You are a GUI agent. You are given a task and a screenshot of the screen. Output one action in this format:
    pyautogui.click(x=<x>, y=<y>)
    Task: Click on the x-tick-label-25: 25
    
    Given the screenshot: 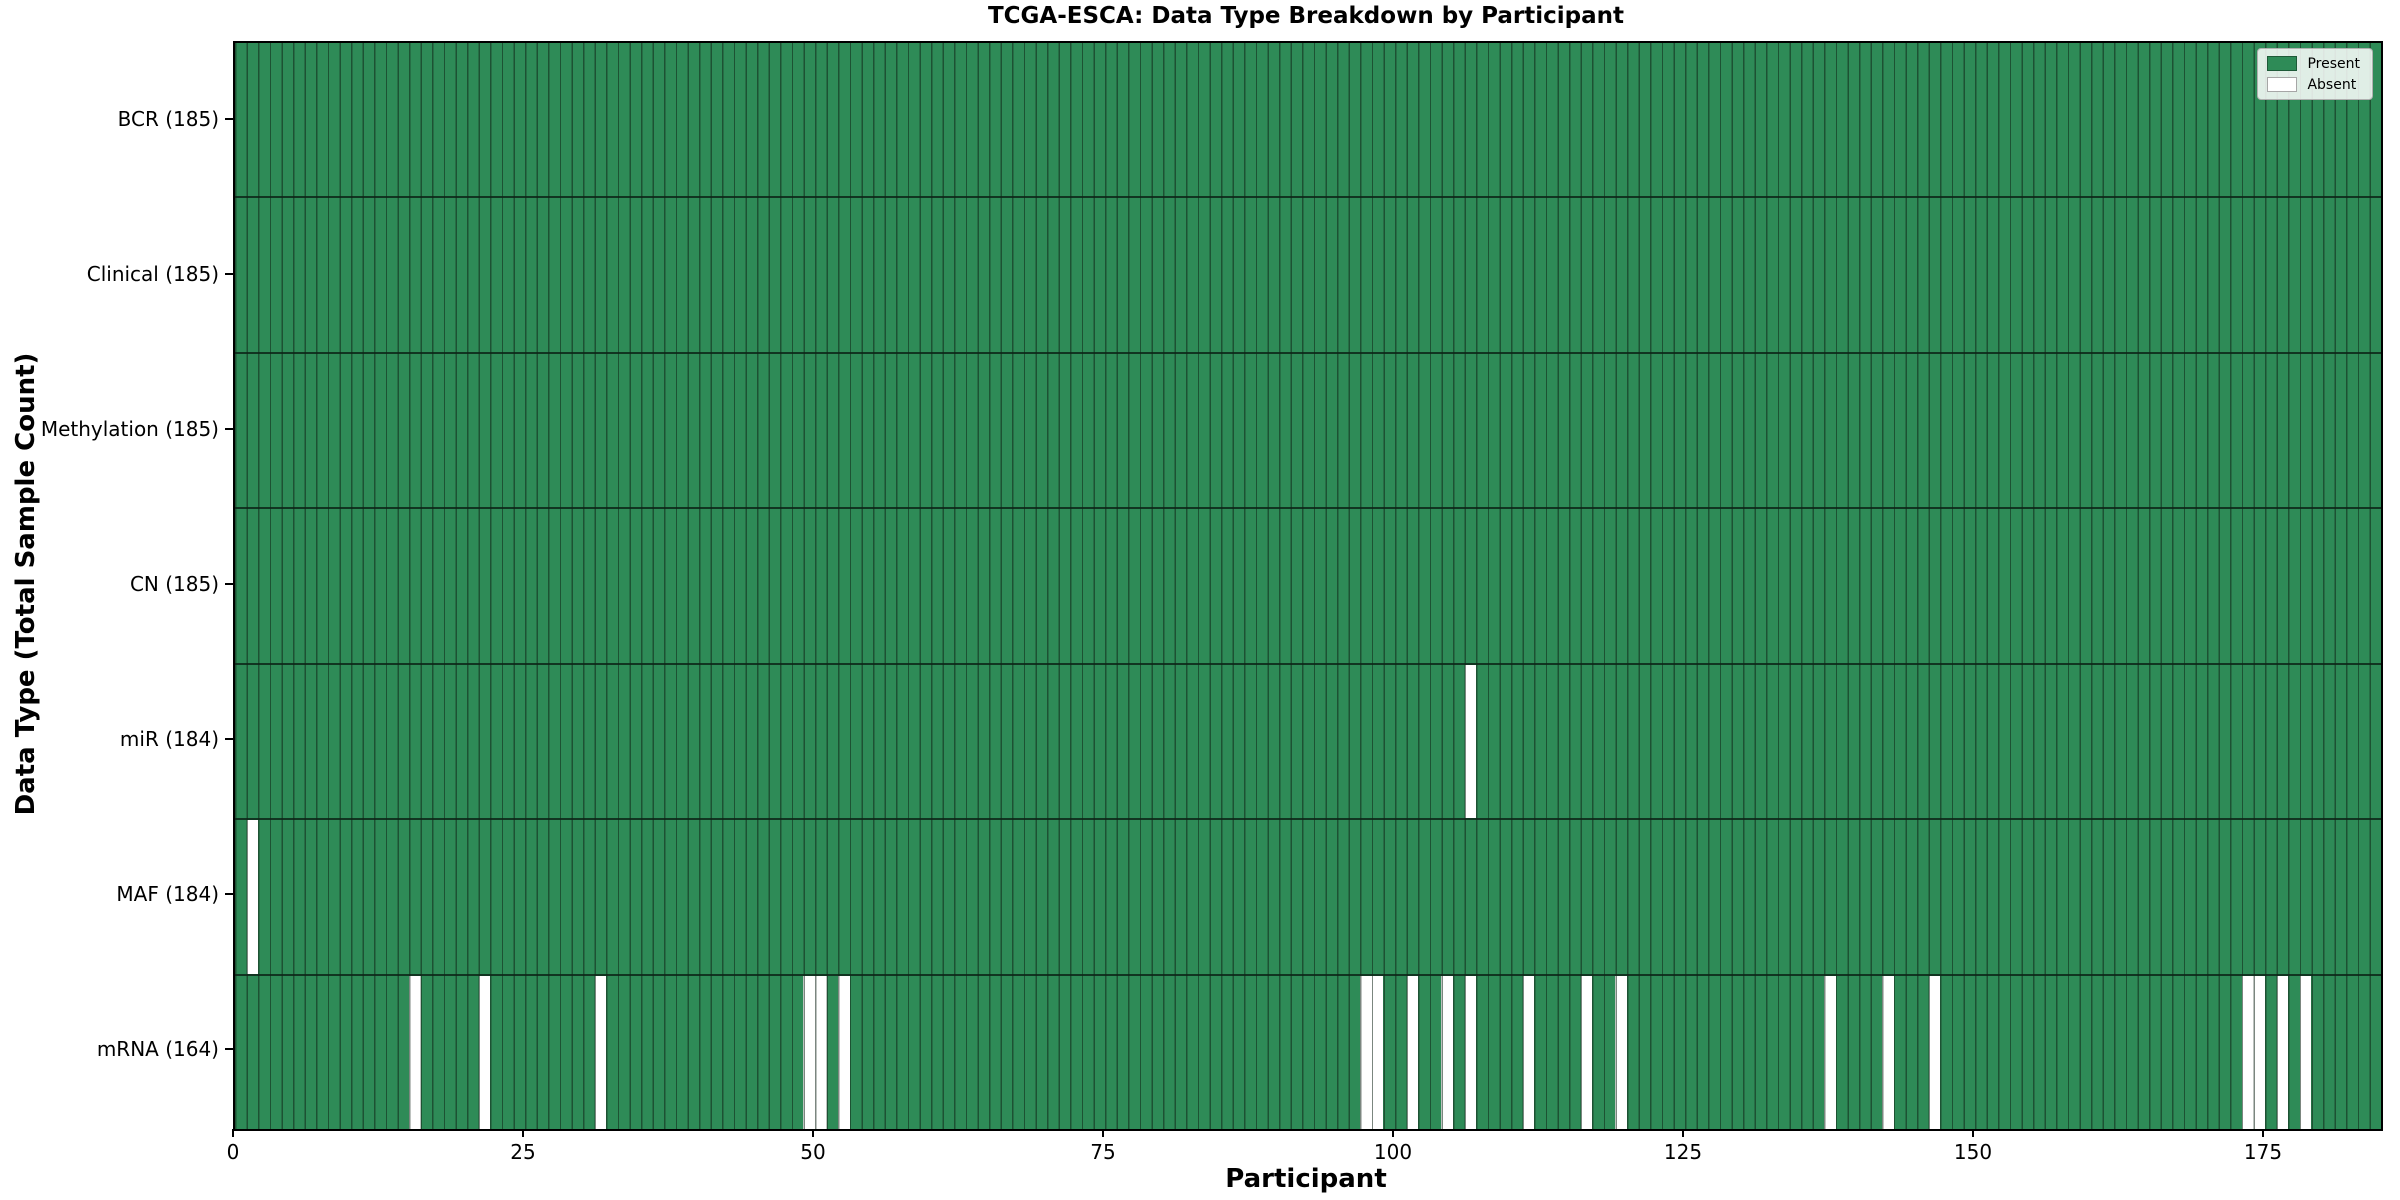 What is the action you would take?
    pyautogui.click(x=523, y=1152)
    